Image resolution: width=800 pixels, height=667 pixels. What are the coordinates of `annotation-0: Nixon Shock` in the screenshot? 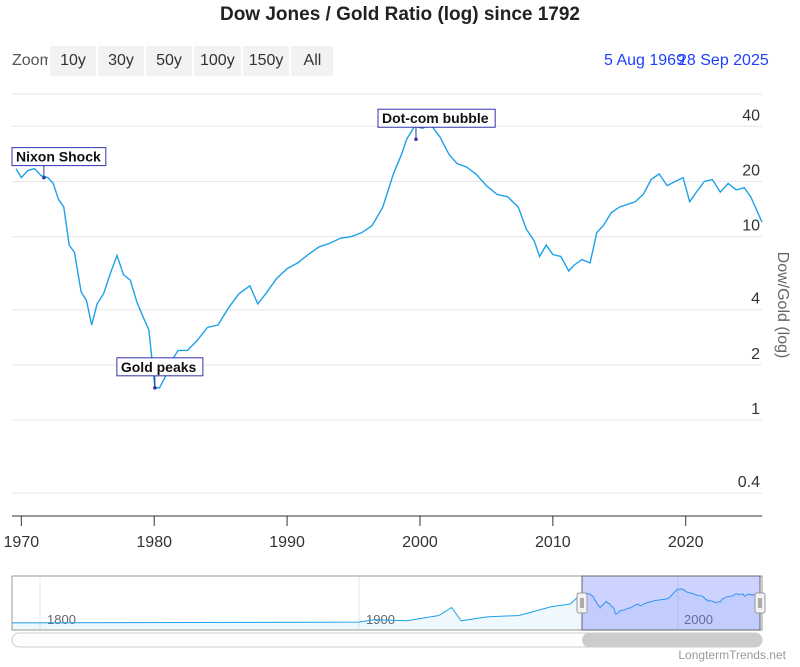 It's located at (59, 163).